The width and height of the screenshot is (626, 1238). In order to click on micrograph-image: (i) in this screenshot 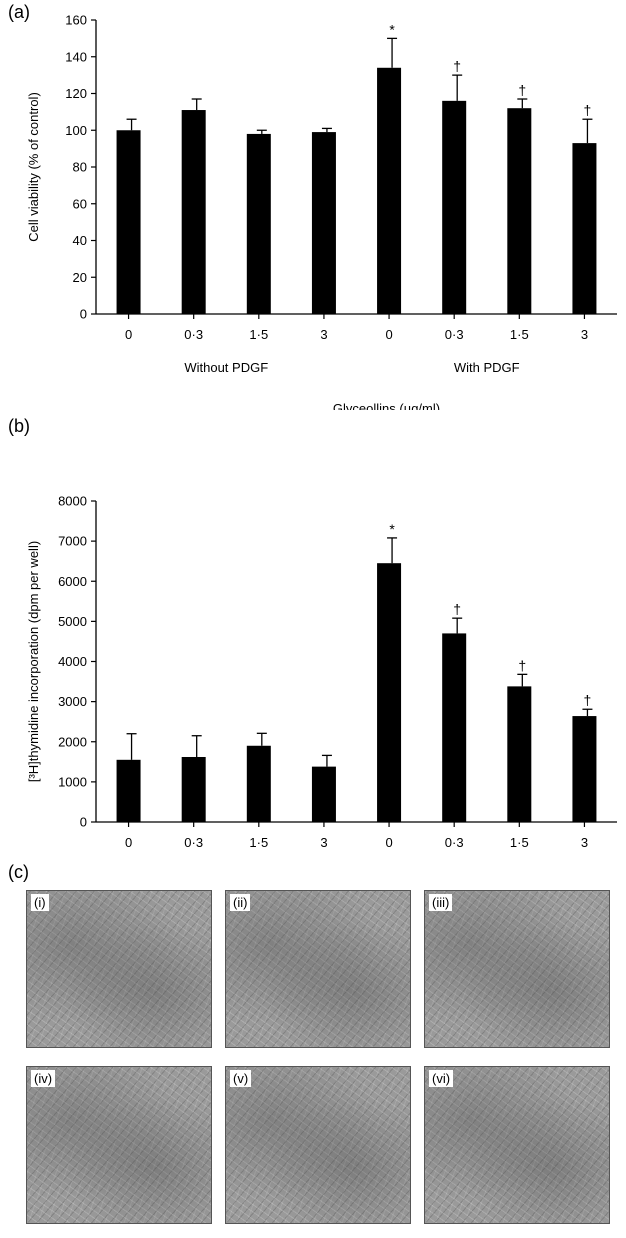, I will do `click(119, 969)`.